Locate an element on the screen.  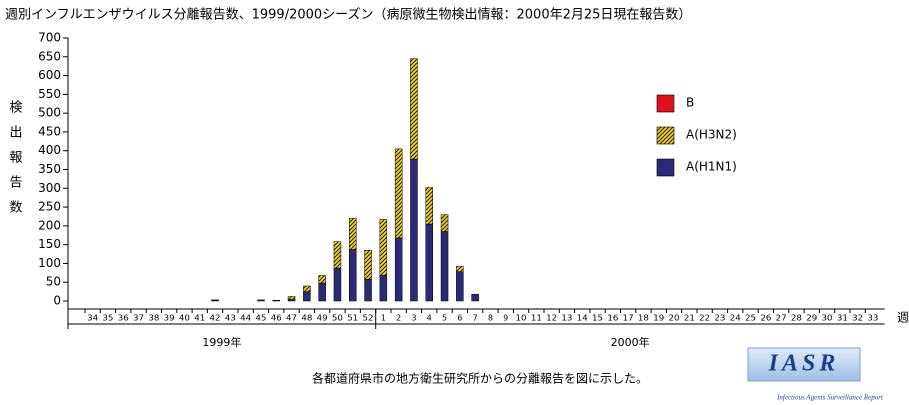
x-tick-label: 51 is located at coordinates (352, 318).